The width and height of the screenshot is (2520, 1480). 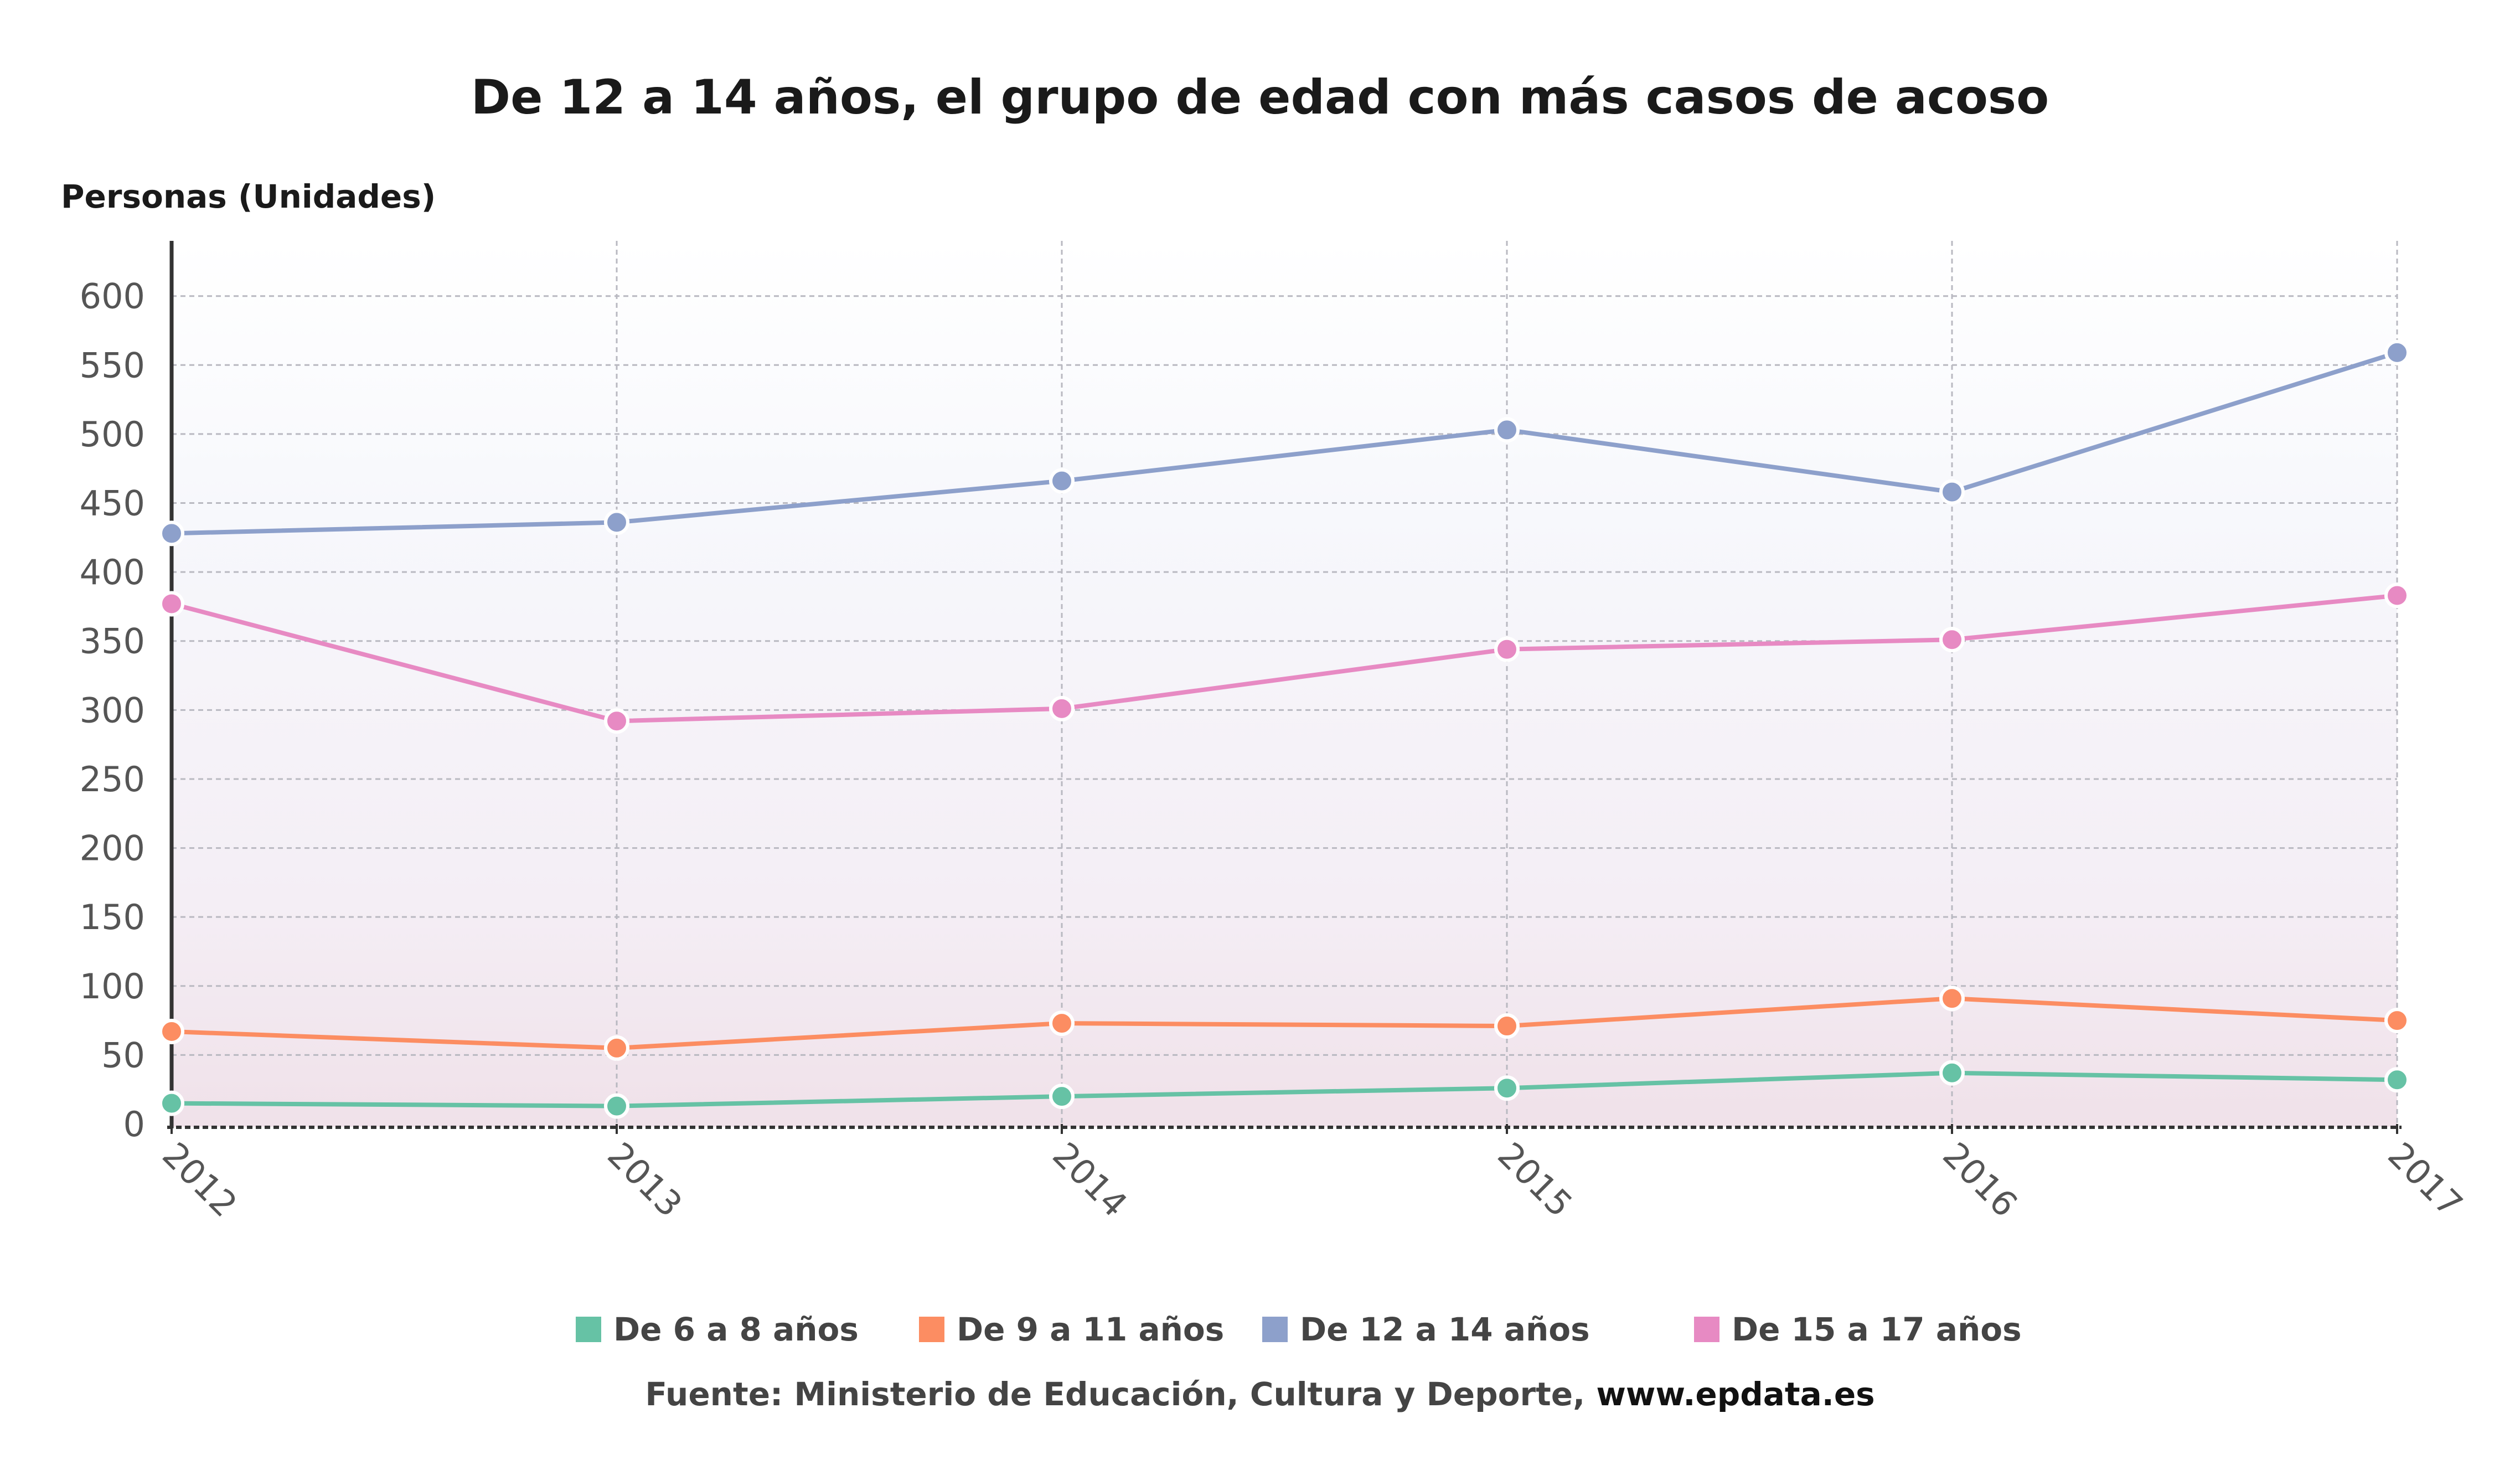 What do you see at coordinates (112, 365) in the screenshot?
I see `y-tick-label: 550` at bounding box center [112, 365].